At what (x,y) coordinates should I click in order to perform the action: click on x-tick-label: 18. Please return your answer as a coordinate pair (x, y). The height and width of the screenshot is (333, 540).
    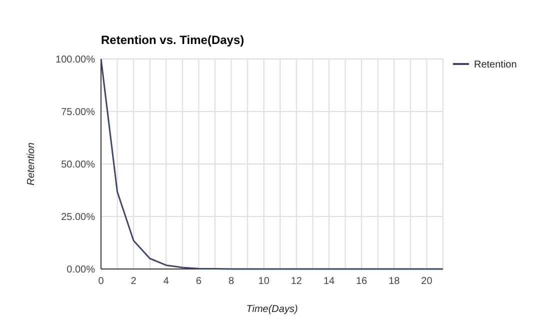
    Looking at the image, I should click on (394, 281).